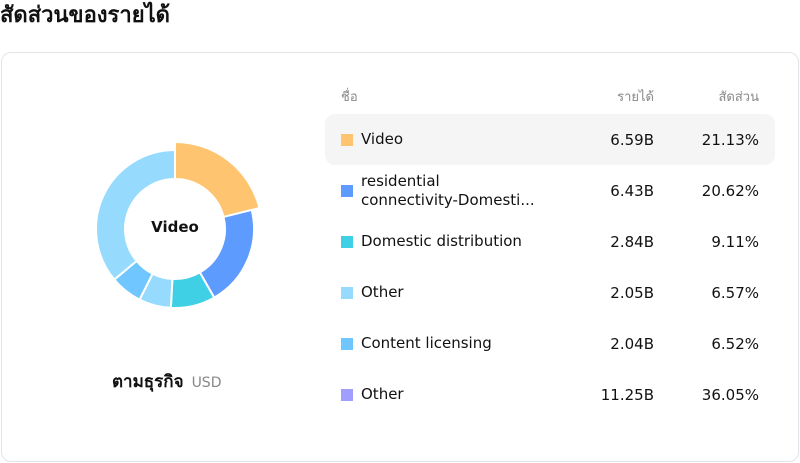 This screenshot has height=463, width=800. What do you see at coordinates (735, 343) in the screenshot?
I see `segment-share: 6.52%` at bounding box center [735, 343].